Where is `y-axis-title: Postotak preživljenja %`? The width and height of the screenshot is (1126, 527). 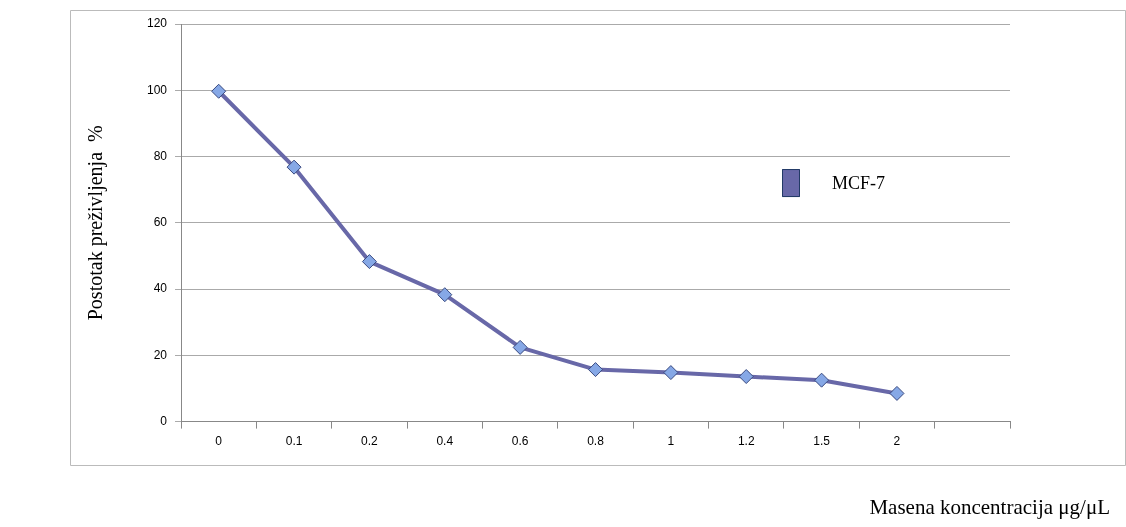
y-axis-title: Postotak preživljenja % is located at coordinates (96, 223).